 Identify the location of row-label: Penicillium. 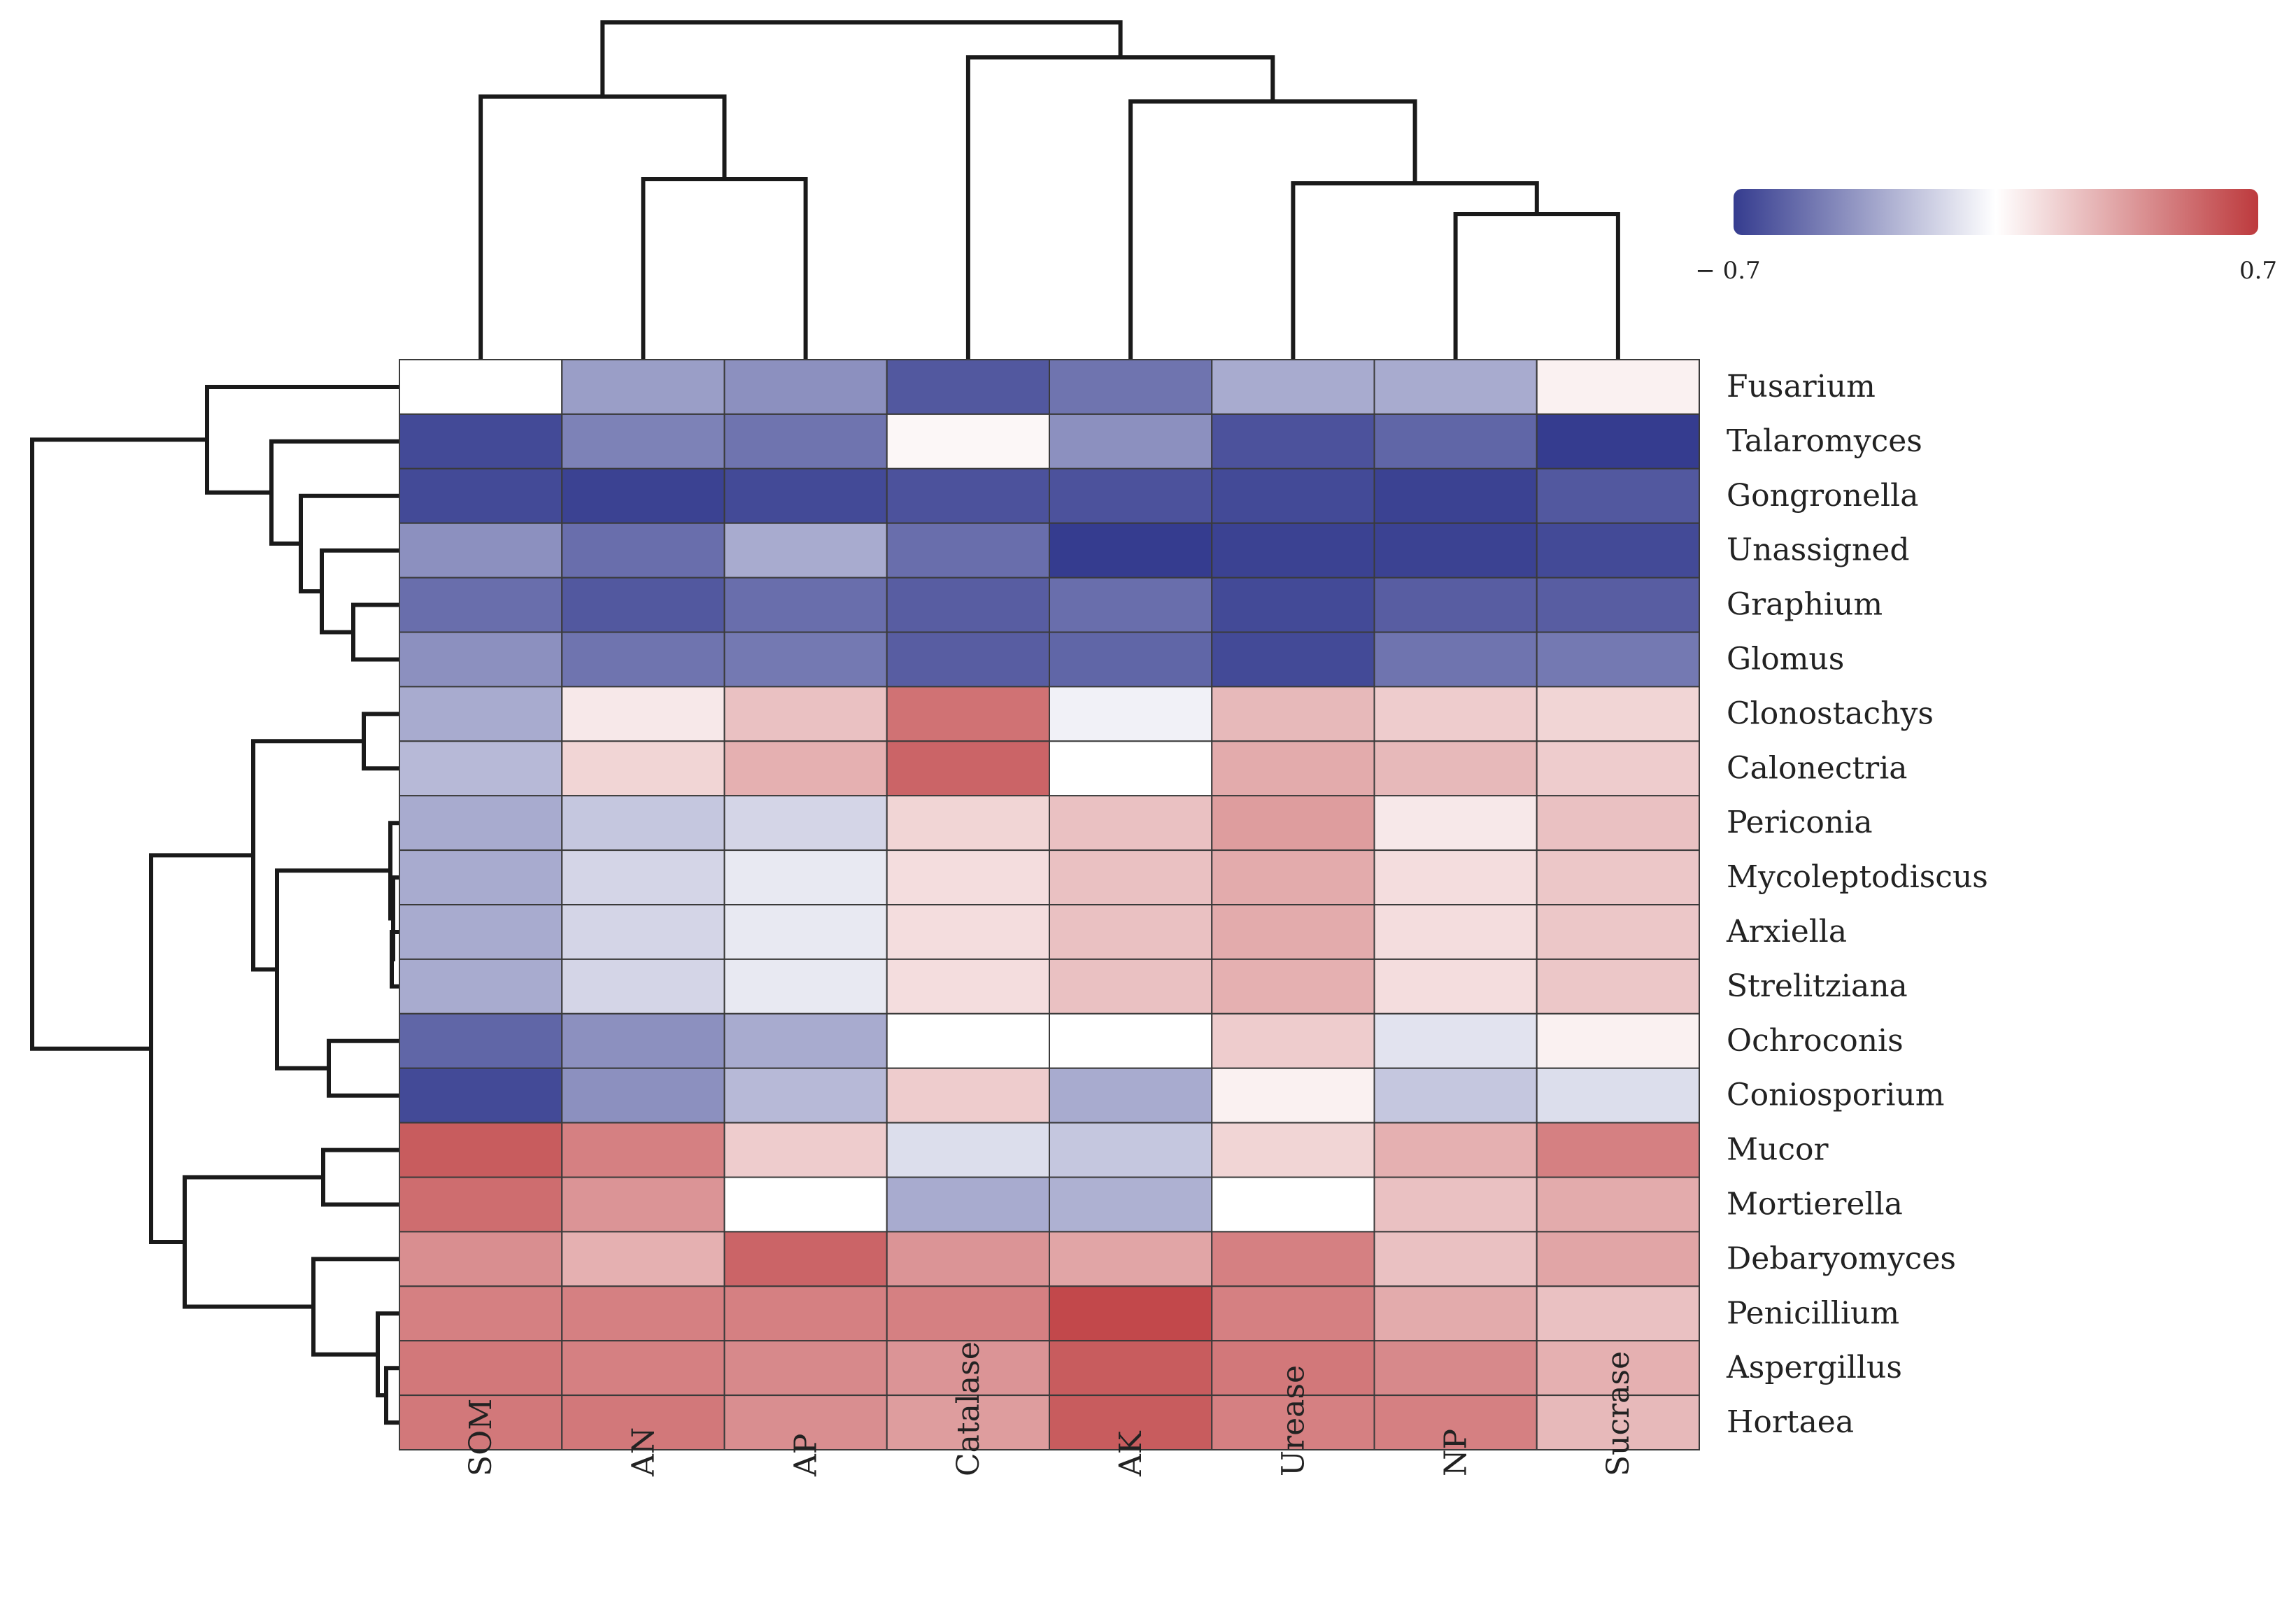
(1813, 1313).